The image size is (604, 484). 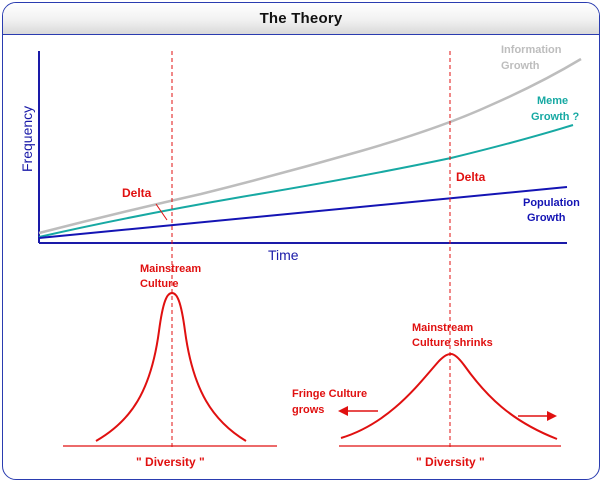 I want to click on population-growth-curve, so click(x=303, y=212).